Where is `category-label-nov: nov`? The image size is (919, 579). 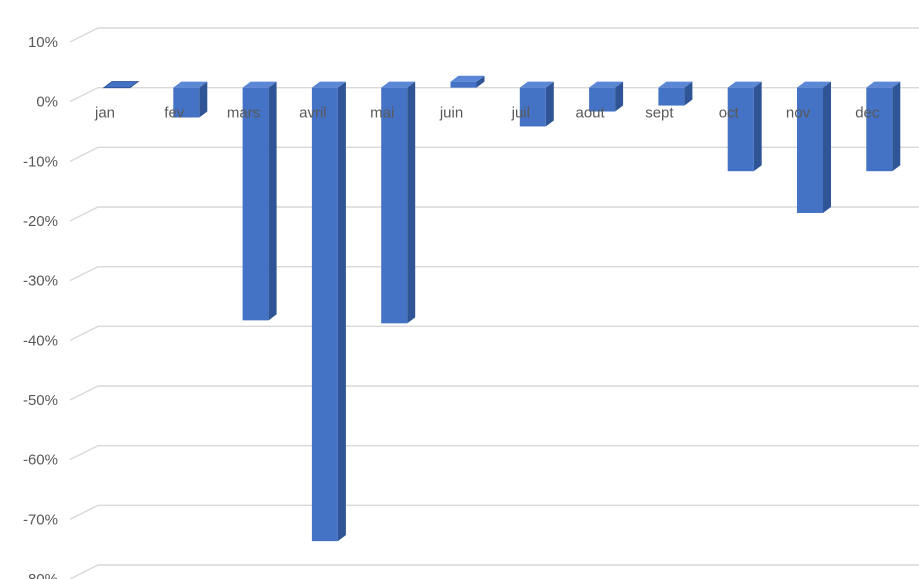
category-label-nov: nov is located at coordinates (798, 113).